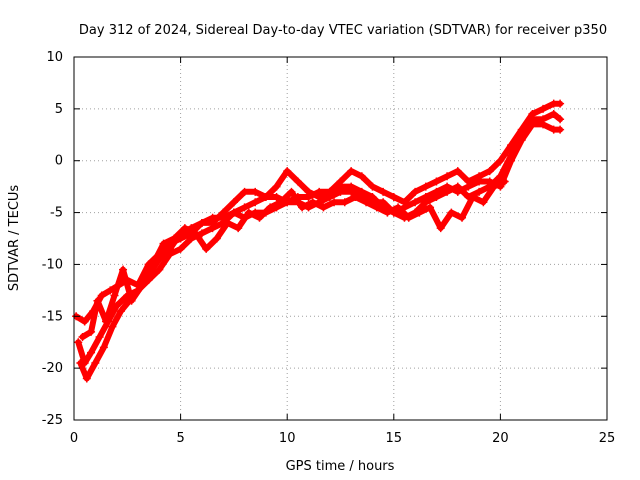 The image size is (640, 480). What do you see at coordinates (74, 438) in the screenshot?
I see `x-tick-label: 0` at bounding box center [74, 438].